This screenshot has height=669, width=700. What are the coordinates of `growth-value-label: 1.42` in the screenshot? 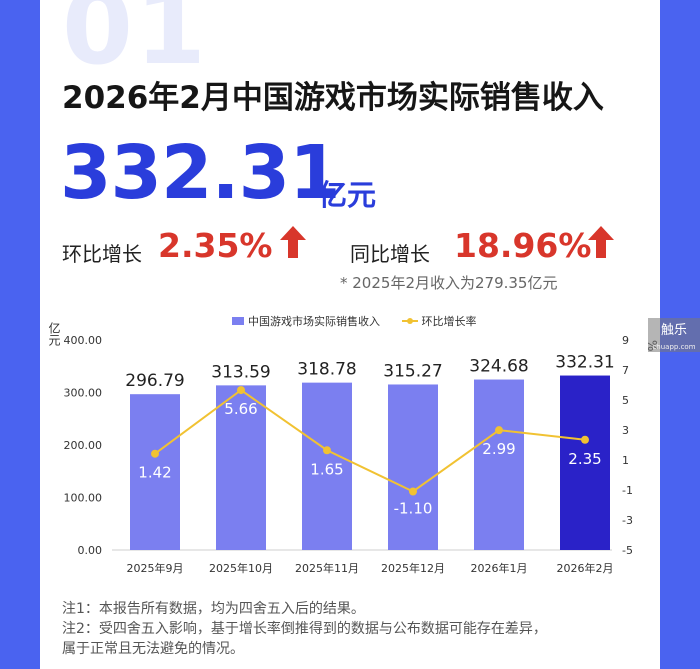 It's located at (154, 473).